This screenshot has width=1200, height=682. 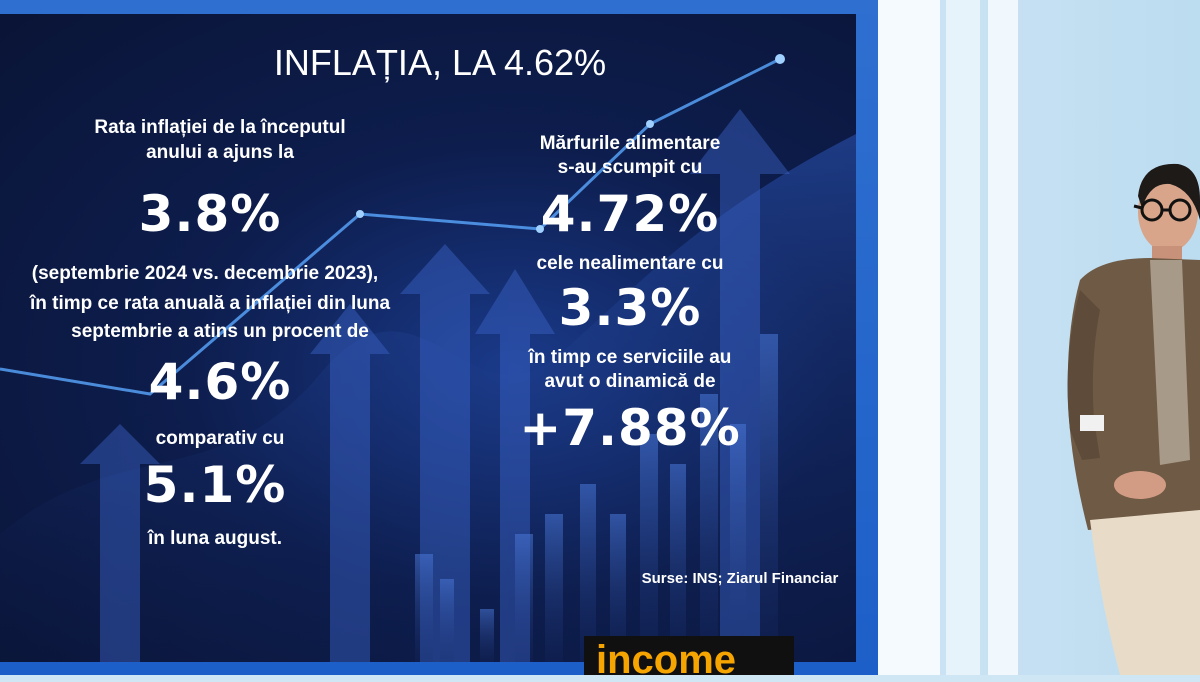 What do you see at coordinates (220, 127) in the screenshot?
I see `left-text-line: Rata inflației de la începutul` at bounding box center [220, 127].